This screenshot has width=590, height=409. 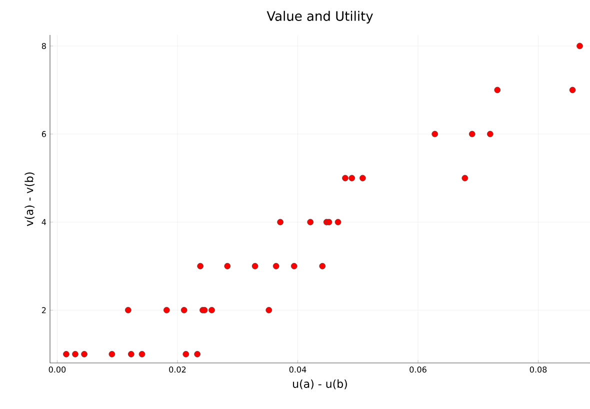 I want to click on y-tick-label: 4, so click(x=44, y=222).